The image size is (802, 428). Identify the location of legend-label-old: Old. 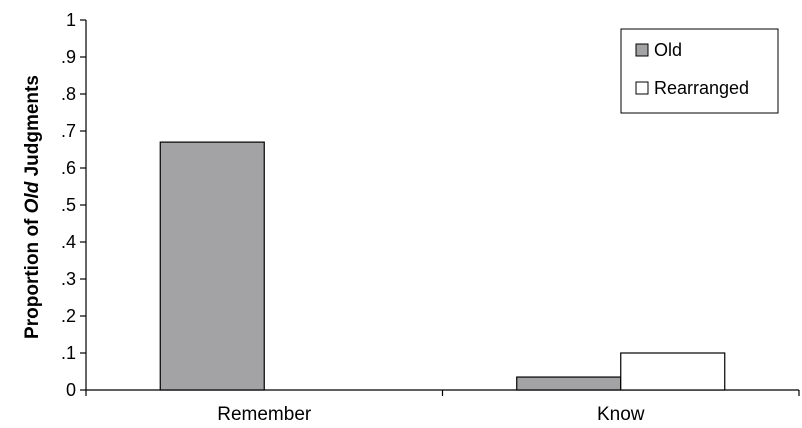
(668, 50).